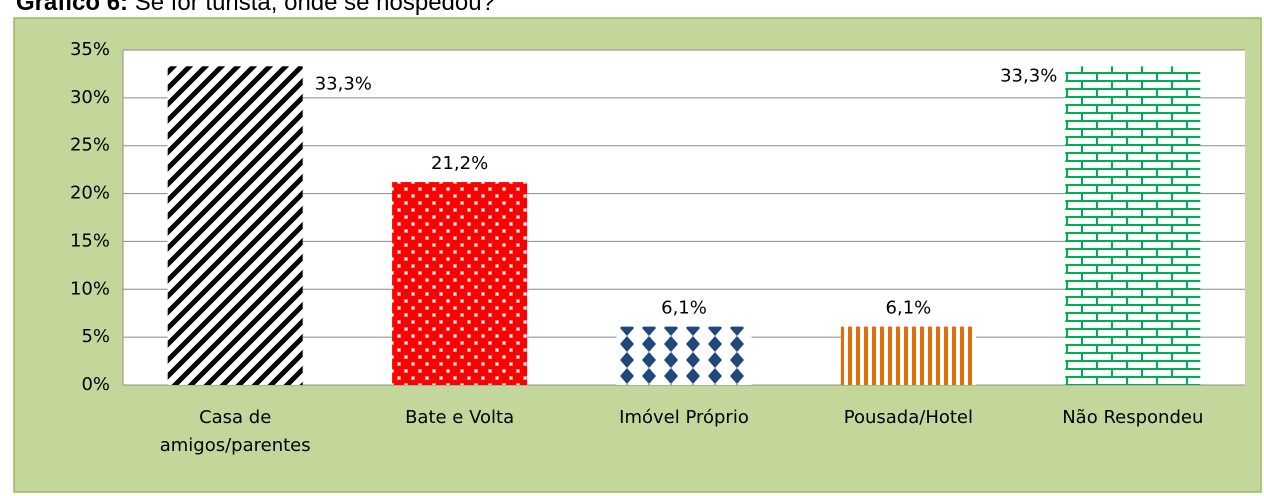 The height and width of the screenshot is (496, 1264). Describe the element at coordinates (908, 417) in the screenshot. I see `x-tick-label: Pousada/Hotel` at that location.